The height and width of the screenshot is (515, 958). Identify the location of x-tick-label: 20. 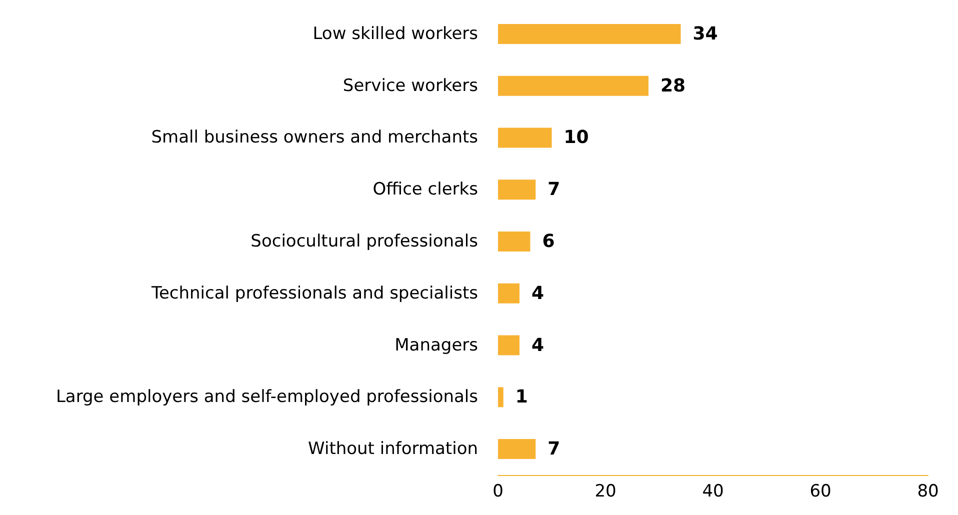
(605, 492).